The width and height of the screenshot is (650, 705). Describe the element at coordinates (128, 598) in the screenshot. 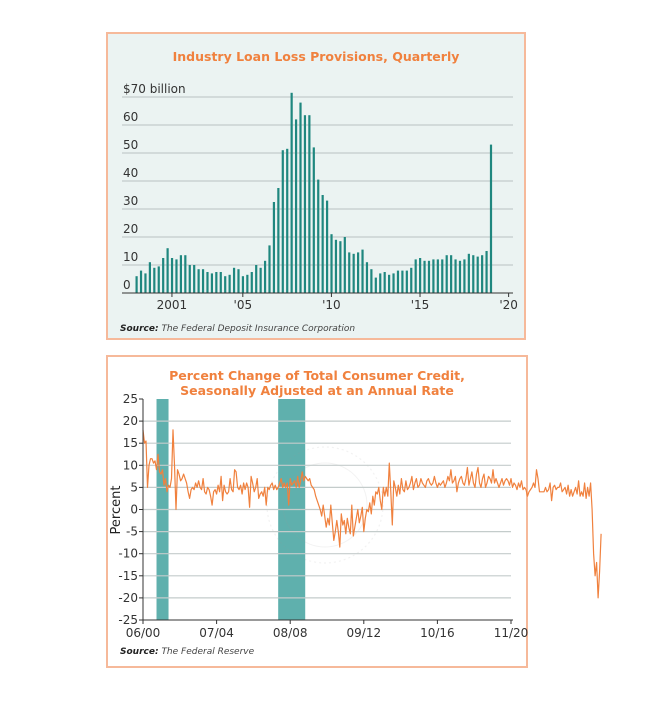

I see `y-tick-label: -20` at that location.